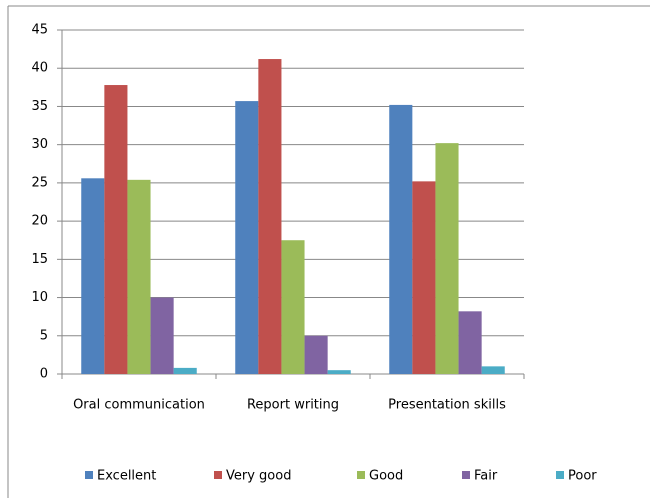 Image resolution: width=650 pixels, height=498 pixels. I want to click on x-tick-label: Report writing, so click(293, 405).